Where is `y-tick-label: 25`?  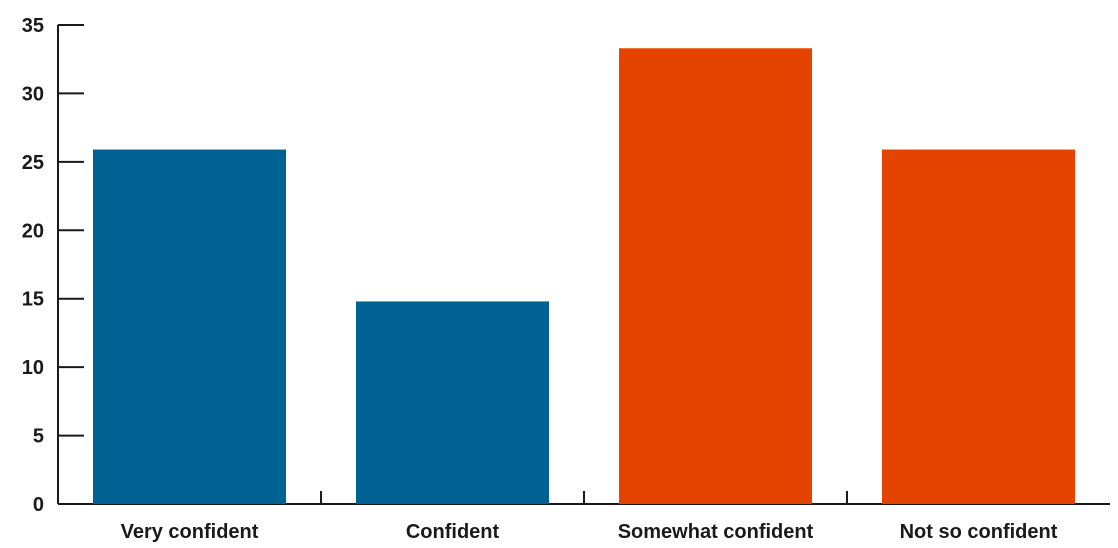 y-tick-label: 25 is located at coordinates (33, 163).